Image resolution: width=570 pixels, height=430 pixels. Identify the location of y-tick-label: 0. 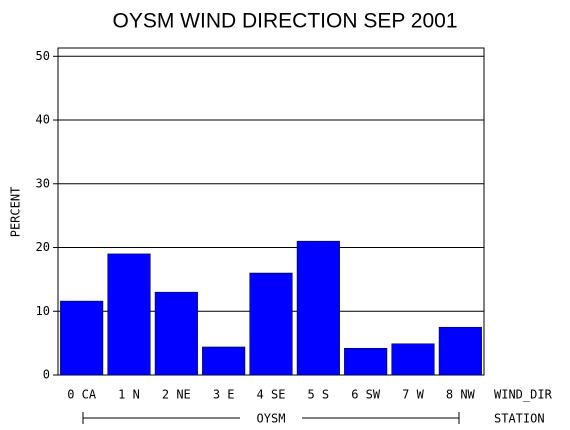
(46, 375).